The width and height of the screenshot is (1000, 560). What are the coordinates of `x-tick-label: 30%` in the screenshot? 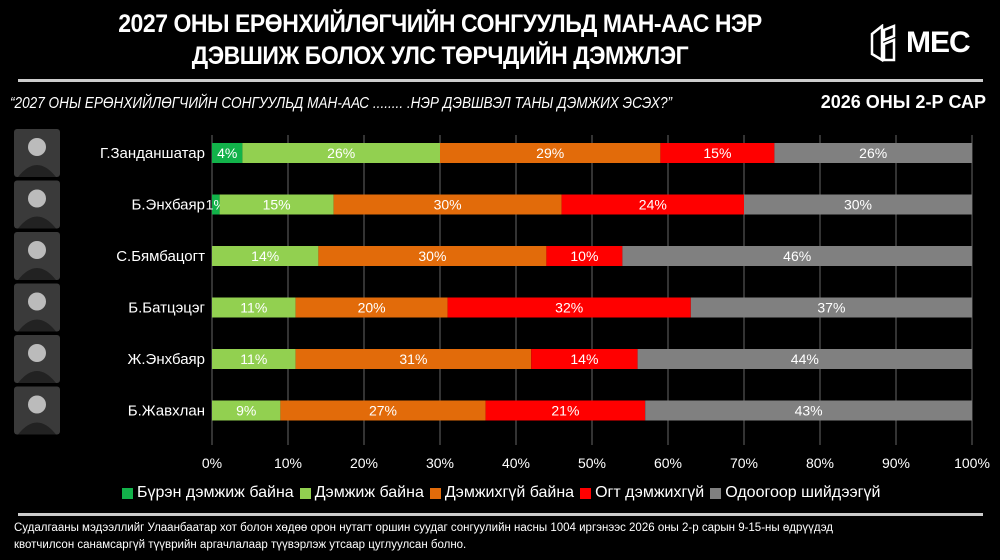 It's located at (440, 463).